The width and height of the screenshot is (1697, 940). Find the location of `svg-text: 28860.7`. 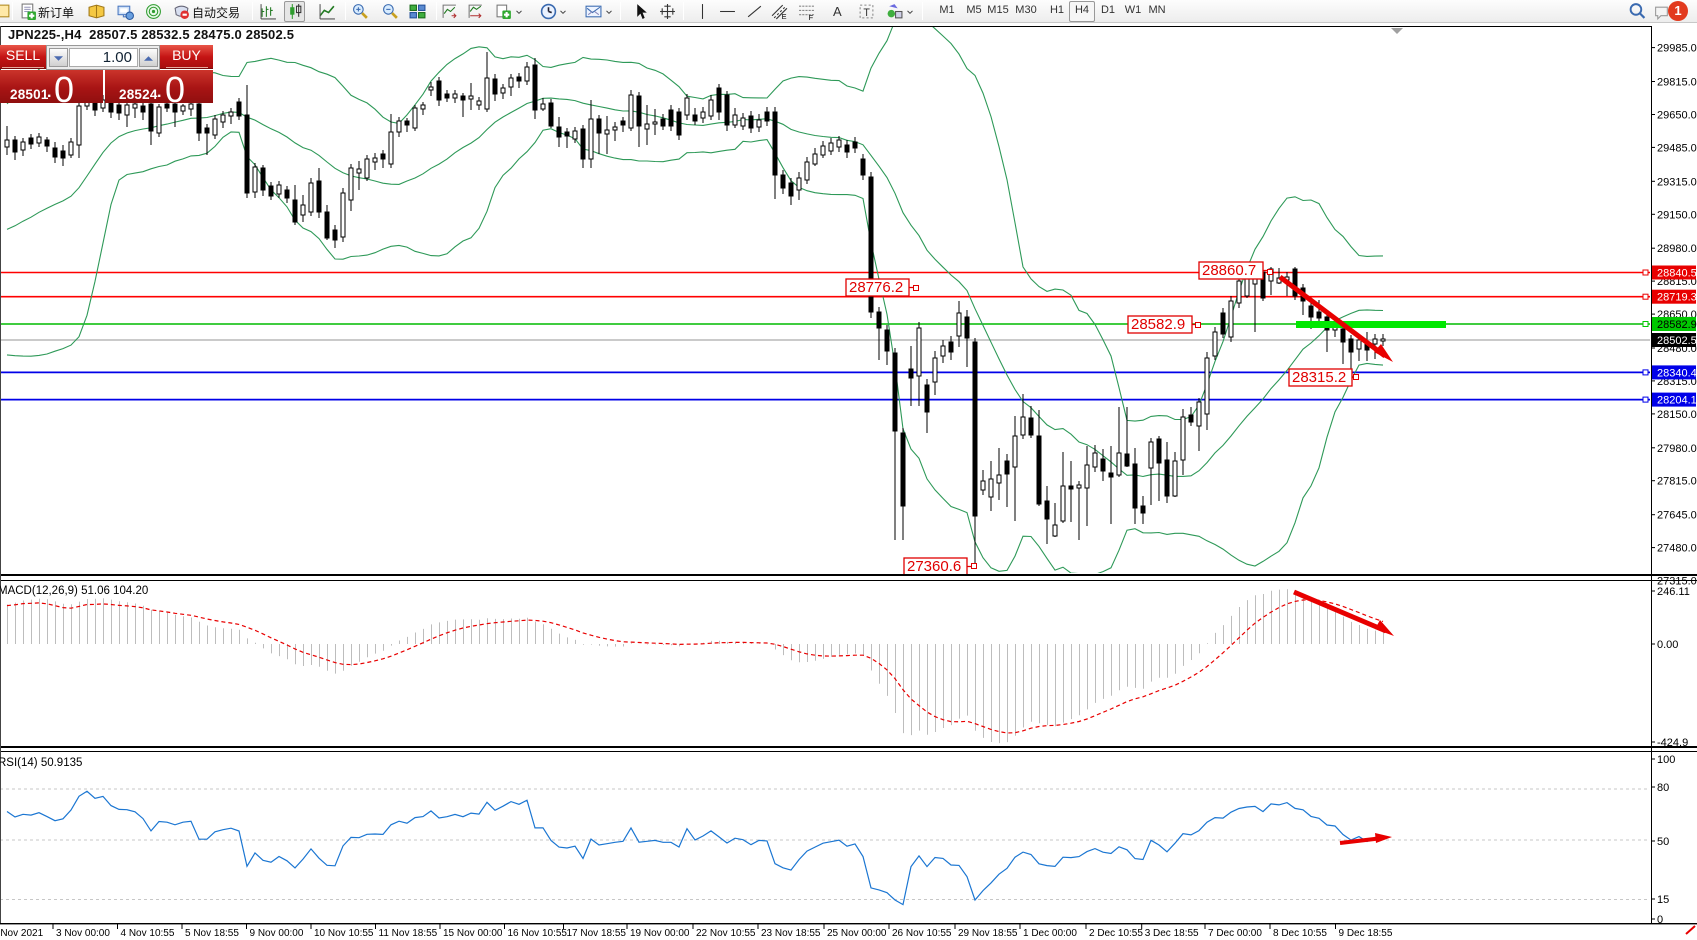

svg-text: 28860.7 is located at coordinates (1229, 270).